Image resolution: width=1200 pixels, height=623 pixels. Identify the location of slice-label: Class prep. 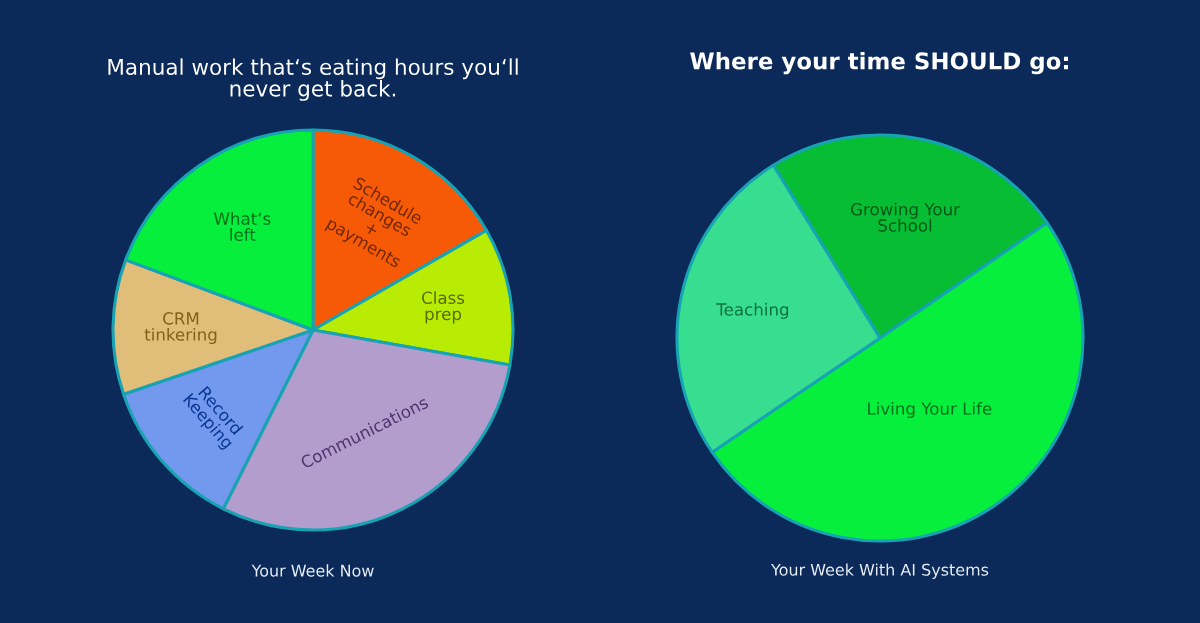
(443, 307).